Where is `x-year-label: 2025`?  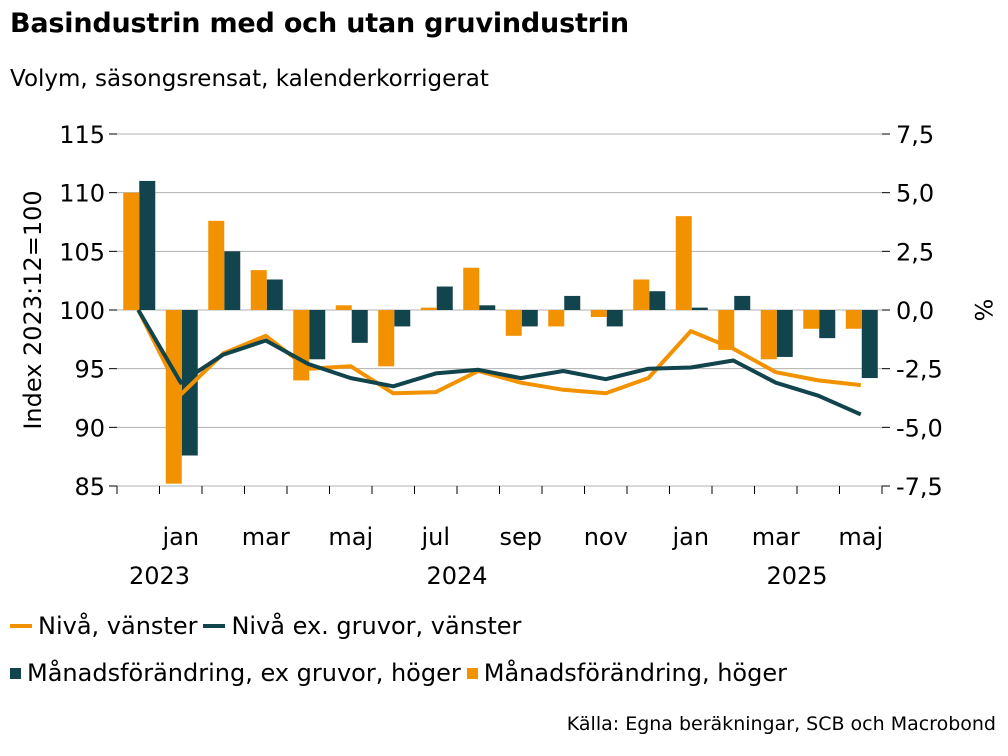
x-year-label: 2025 is located at coordinates (796, 576).